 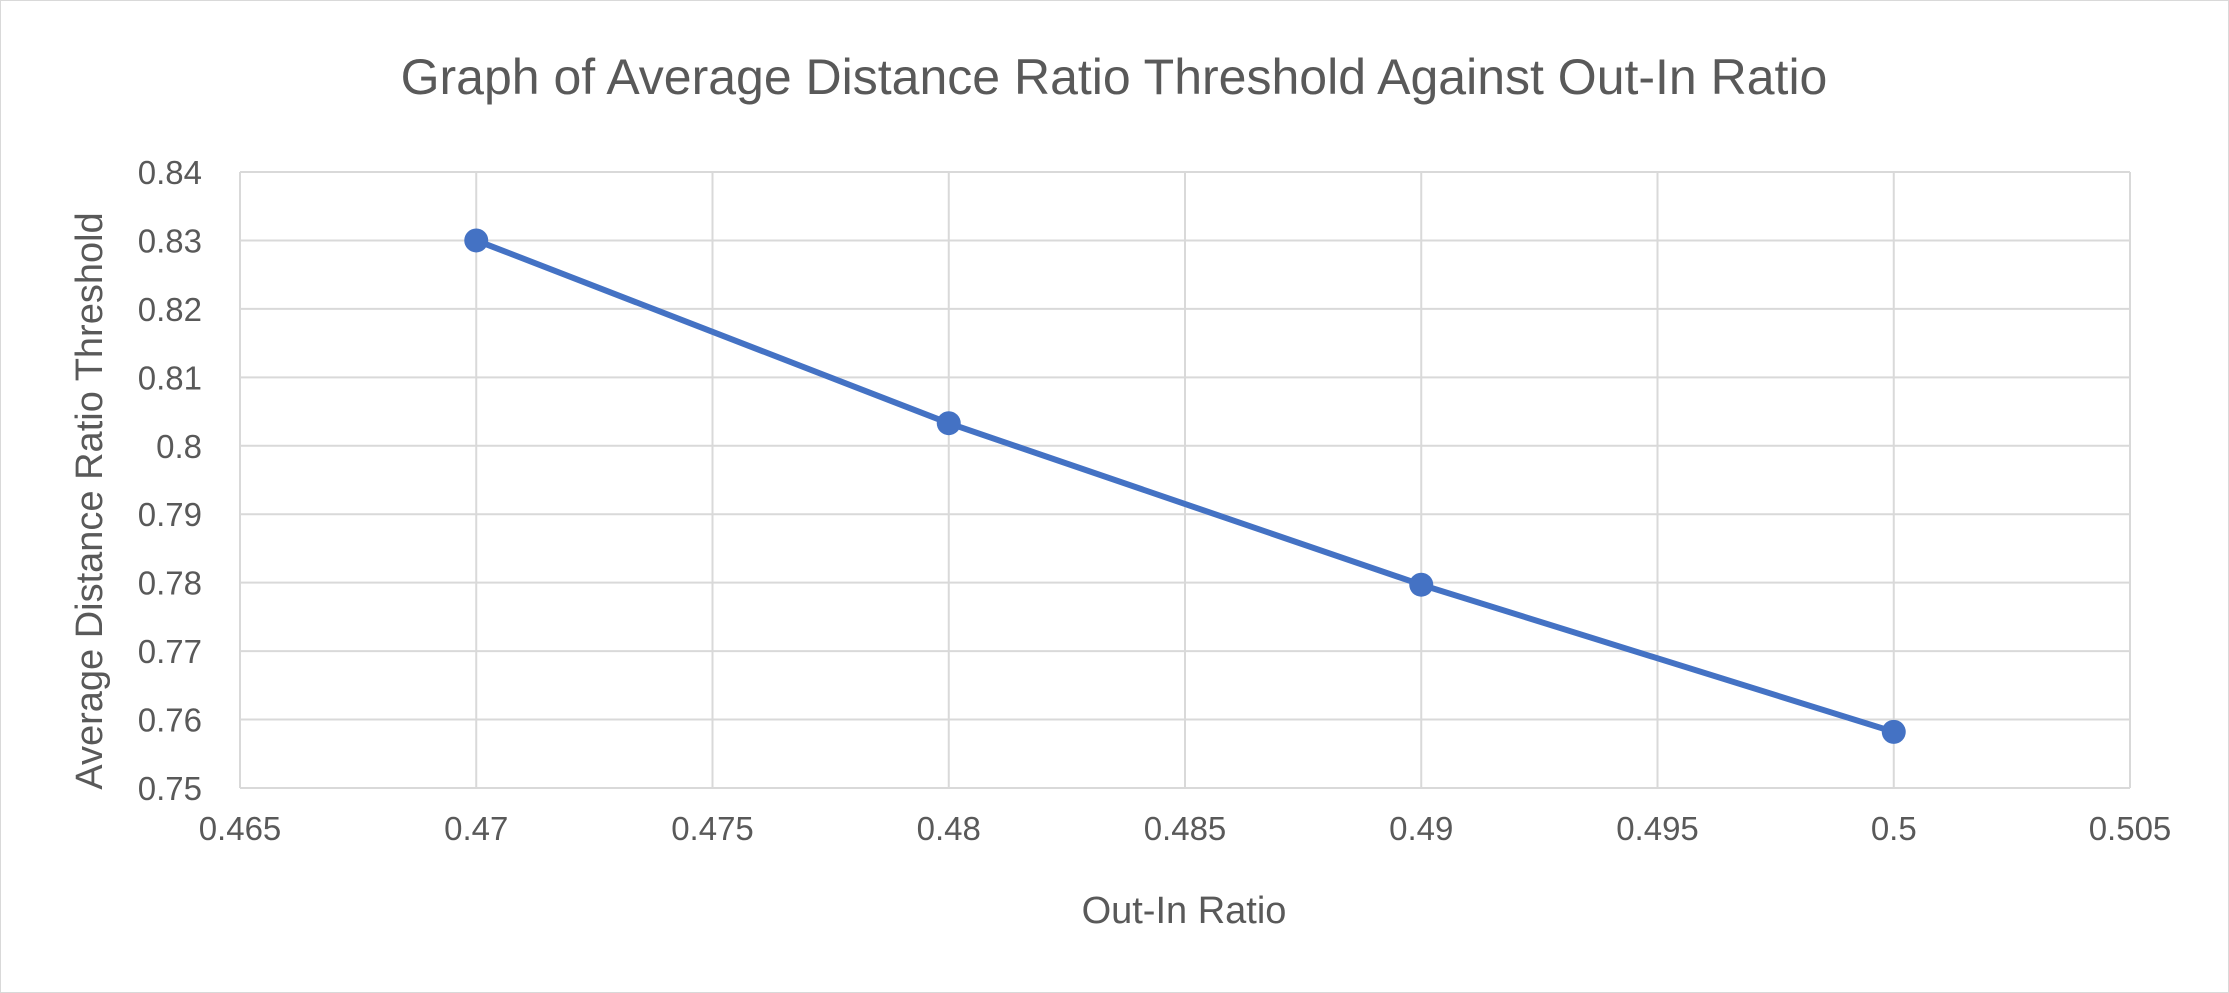 What do you see at coordinates (712, 828) in the screenshot?
I see `x-tick-label: 0.475` at bounding box center [712, 828].